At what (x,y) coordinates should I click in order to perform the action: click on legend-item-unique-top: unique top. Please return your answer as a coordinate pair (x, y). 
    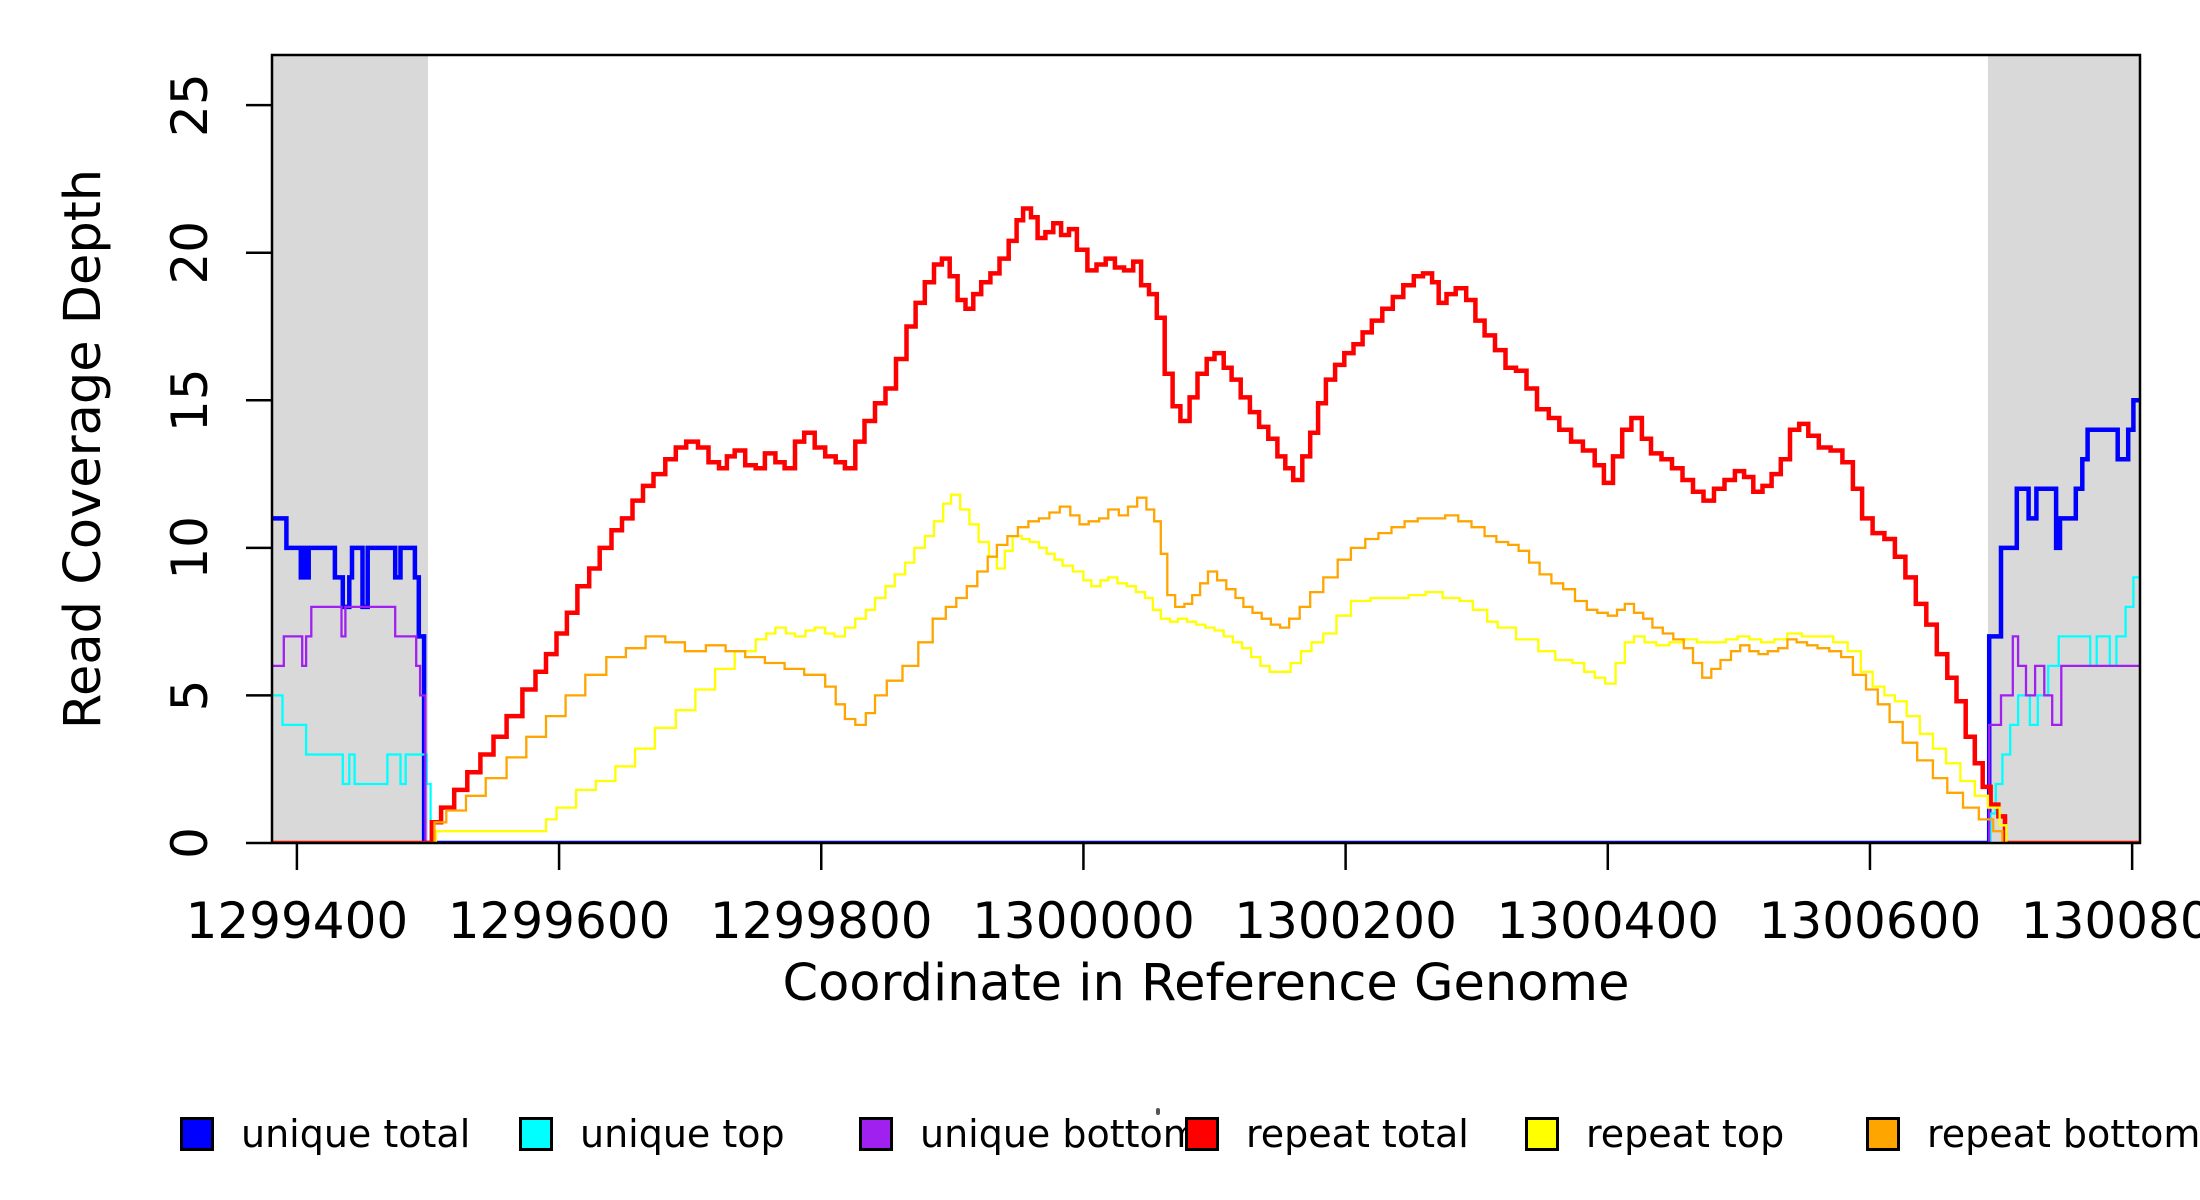
    Looking at the image, I should click on (652, 1134).